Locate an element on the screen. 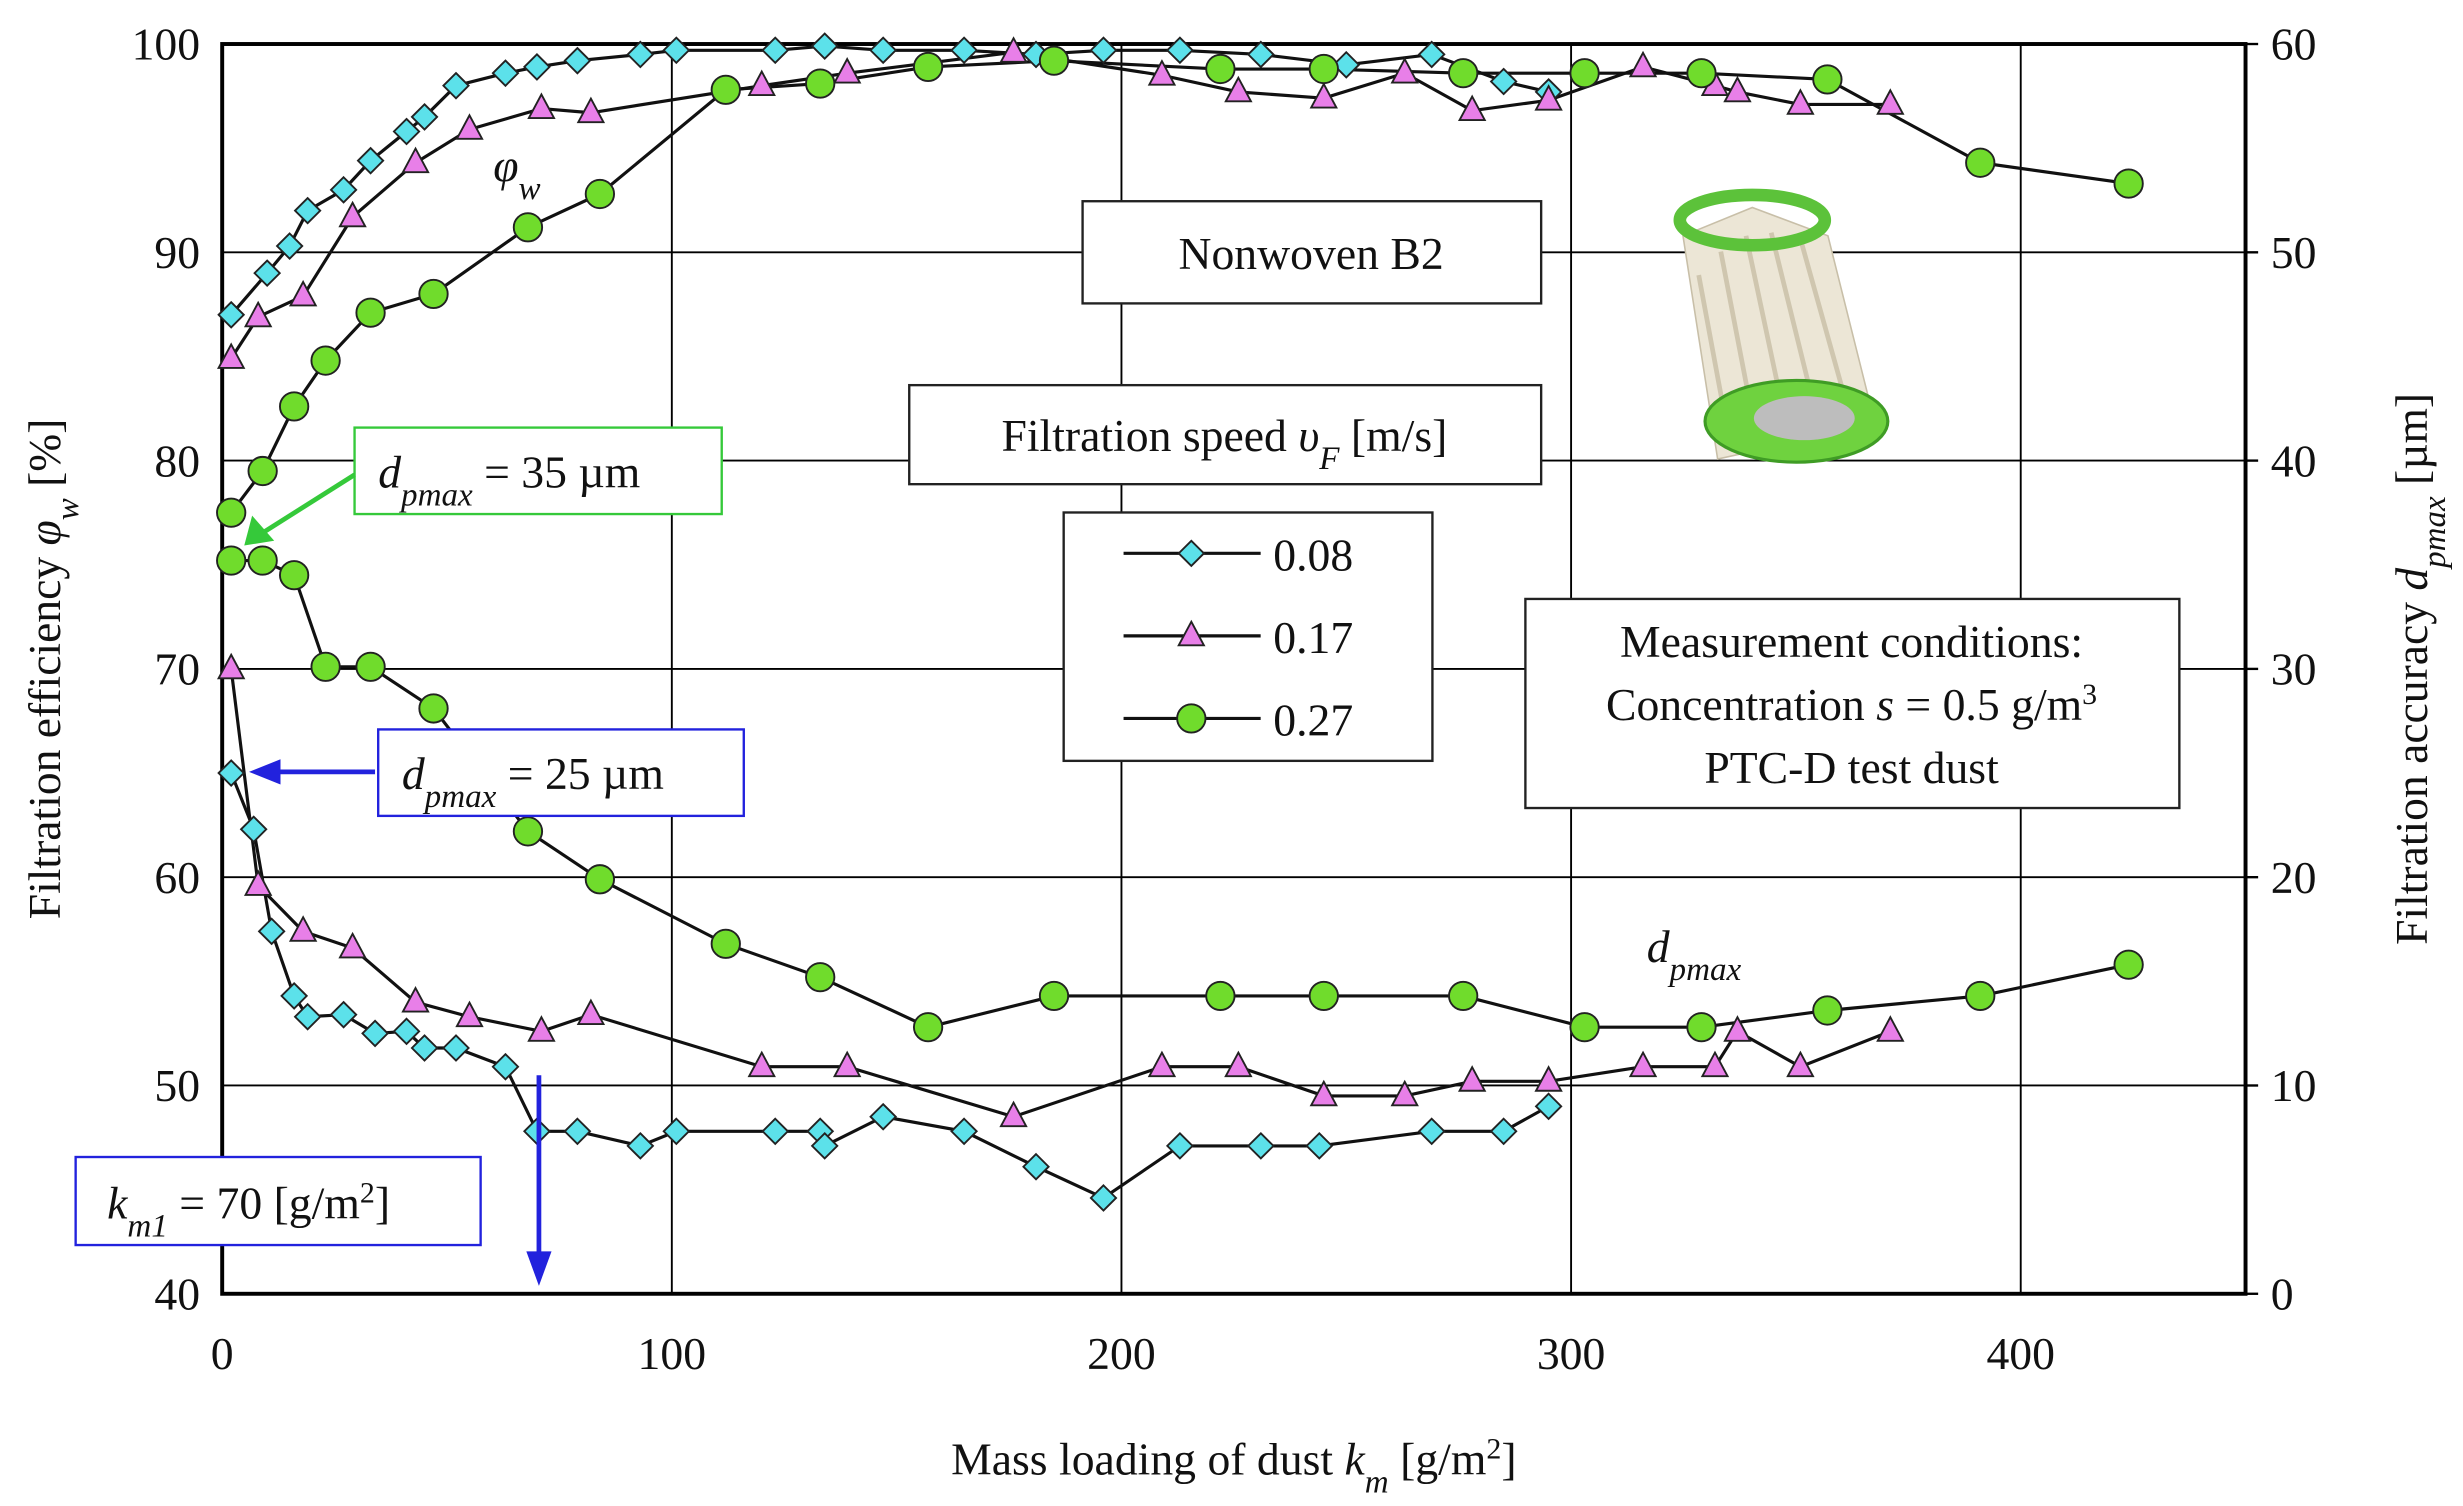 This screenshot has height=1506, width=2463. conditions-line: Concentration s = 0.5 g/m3 is located at coordinates (1851, 704).